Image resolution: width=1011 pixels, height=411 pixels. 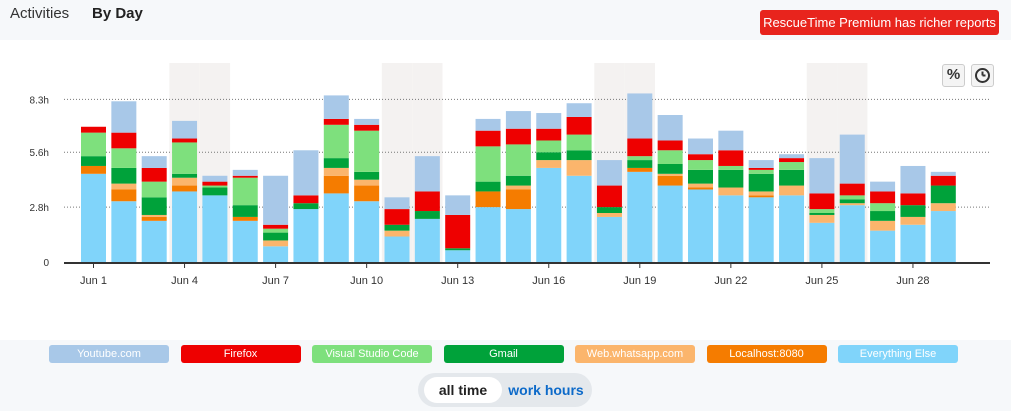 I want to click on legend-item: Firefox, so click(x=240, y=354).